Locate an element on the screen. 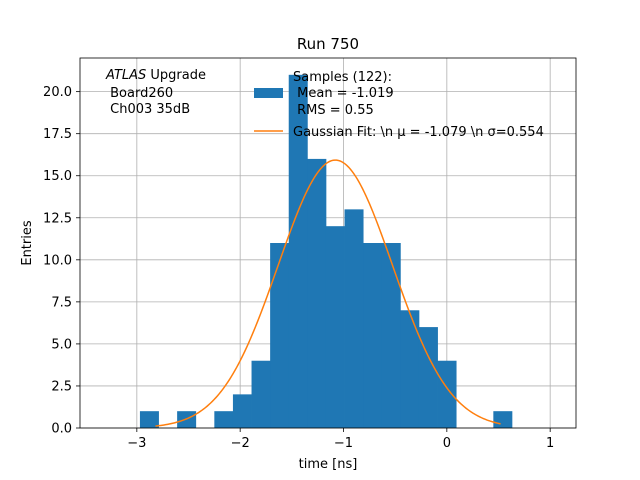 The width and height of the screenshot is (640, 480). x-tick-label: −1 is located at coordinates (343, 443).